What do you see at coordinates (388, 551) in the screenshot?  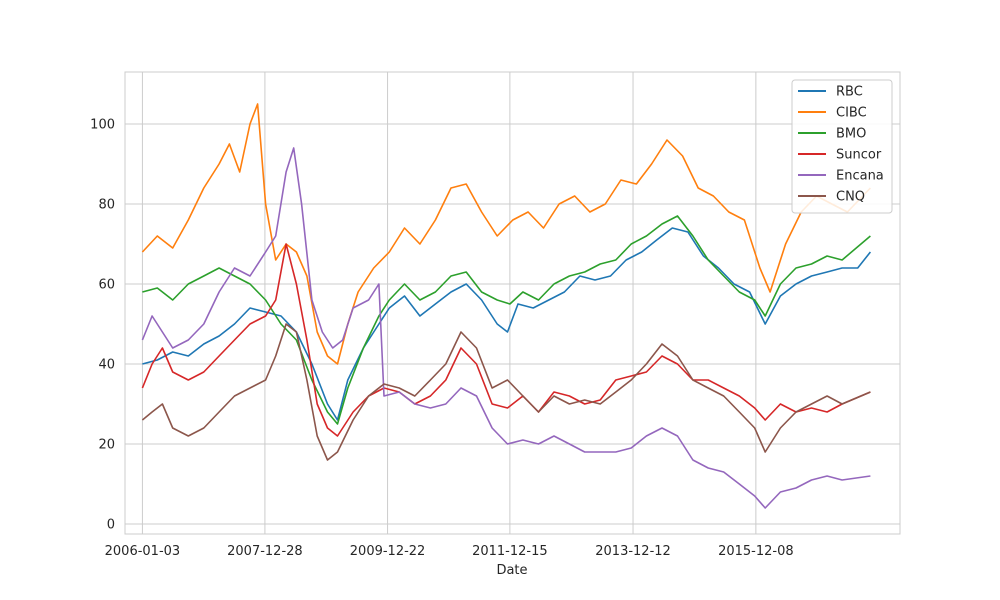 I see `x-tick-label: 2009-12-22` at bounding box center [388, 551].